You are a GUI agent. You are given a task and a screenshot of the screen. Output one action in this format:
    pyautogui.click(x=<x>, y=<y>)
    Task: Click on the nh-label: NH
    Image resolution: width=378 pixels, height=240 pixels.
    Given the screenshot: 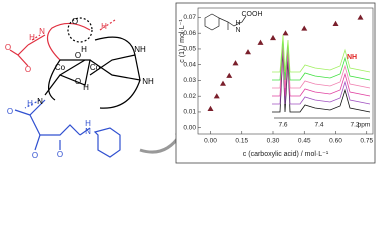 What is the action you would take?
    pyautogui.click(x=352, y=57)
    